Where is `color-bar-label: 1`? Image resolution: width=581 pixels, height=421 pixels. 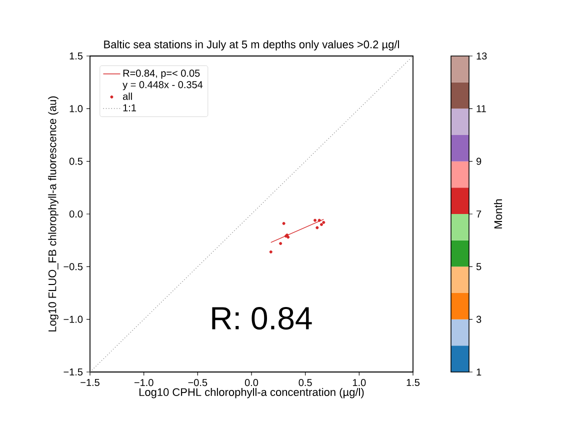 color-bar-label: 1 is located at coordinates (479, 372).